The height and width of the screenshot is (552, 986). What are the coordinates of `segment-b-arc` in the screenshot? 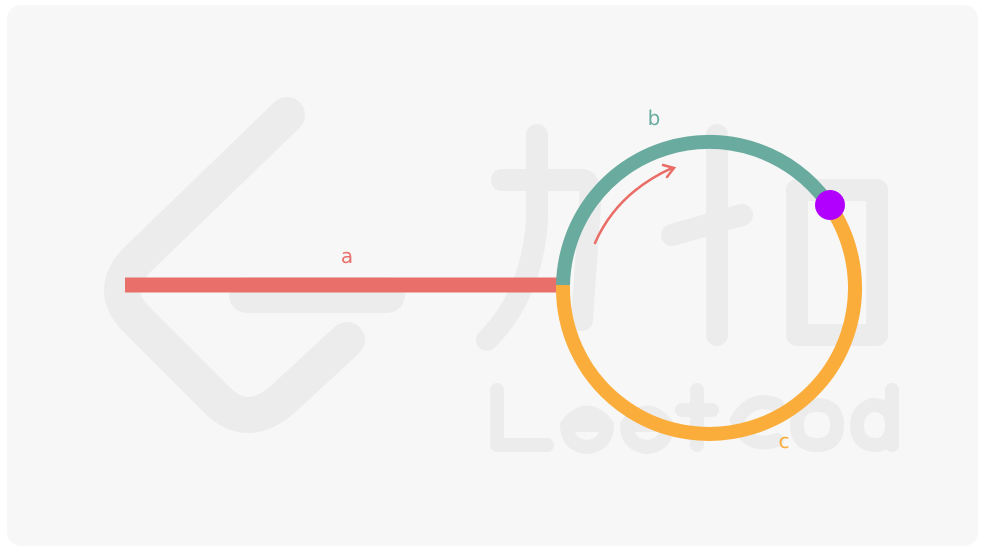 It's located at (694, 210).